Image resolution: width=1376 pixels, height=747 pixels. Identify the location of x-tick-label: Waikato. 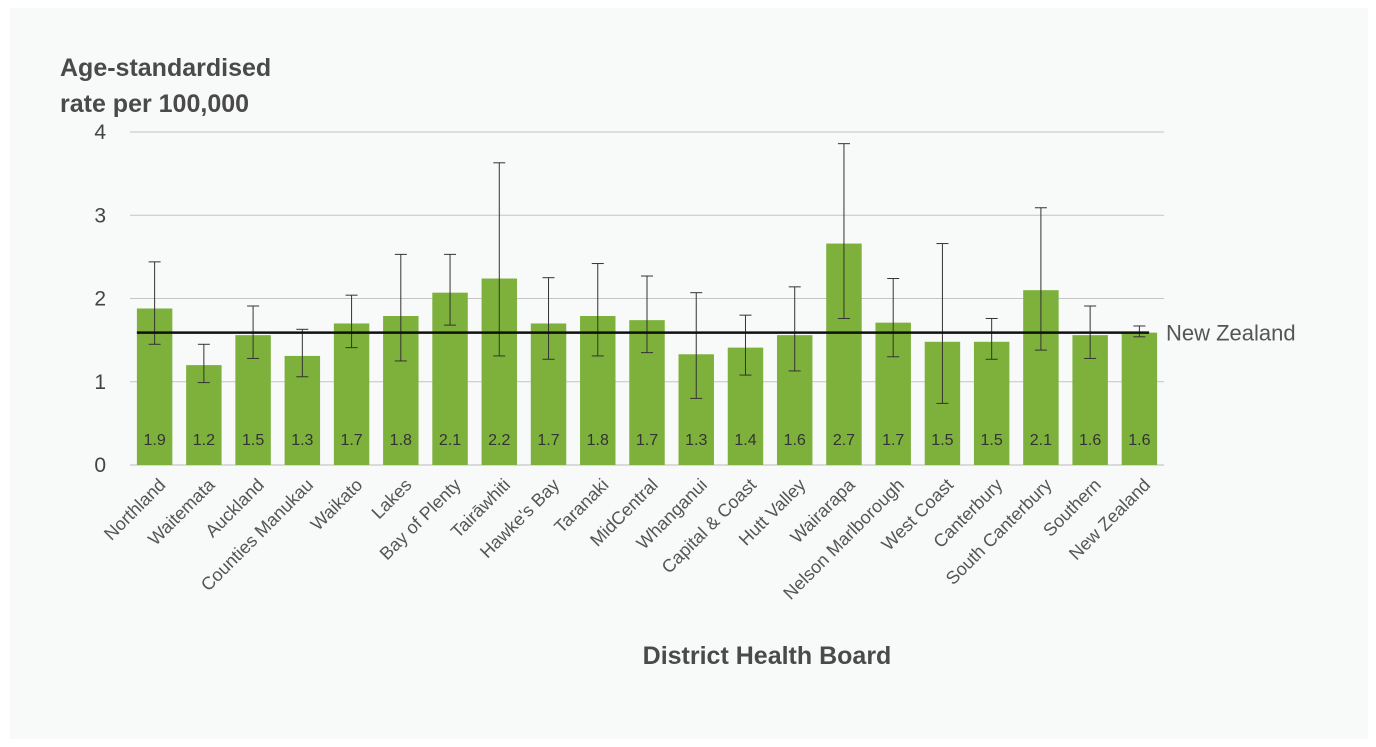
(337, 505).